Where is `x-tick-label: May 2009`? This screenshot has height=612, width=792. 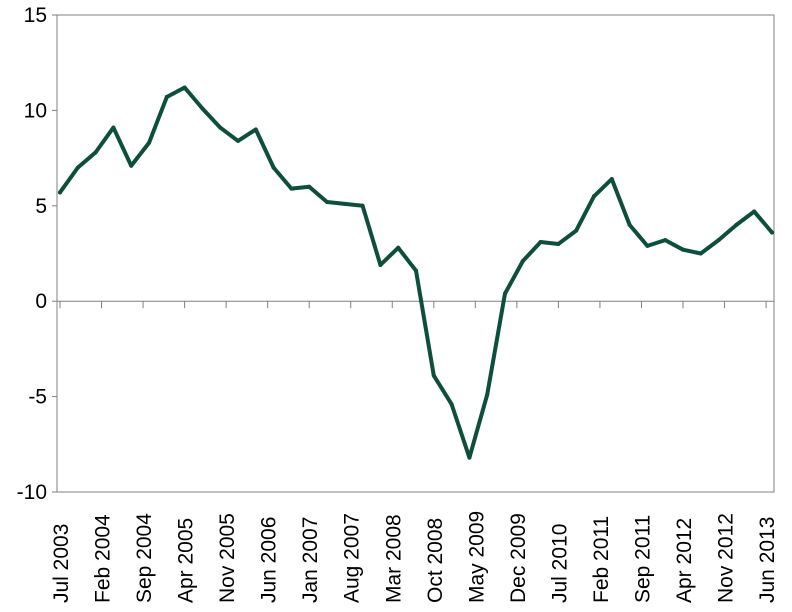 x-tick-label: May 2009 is located at coordinates (476, 557).